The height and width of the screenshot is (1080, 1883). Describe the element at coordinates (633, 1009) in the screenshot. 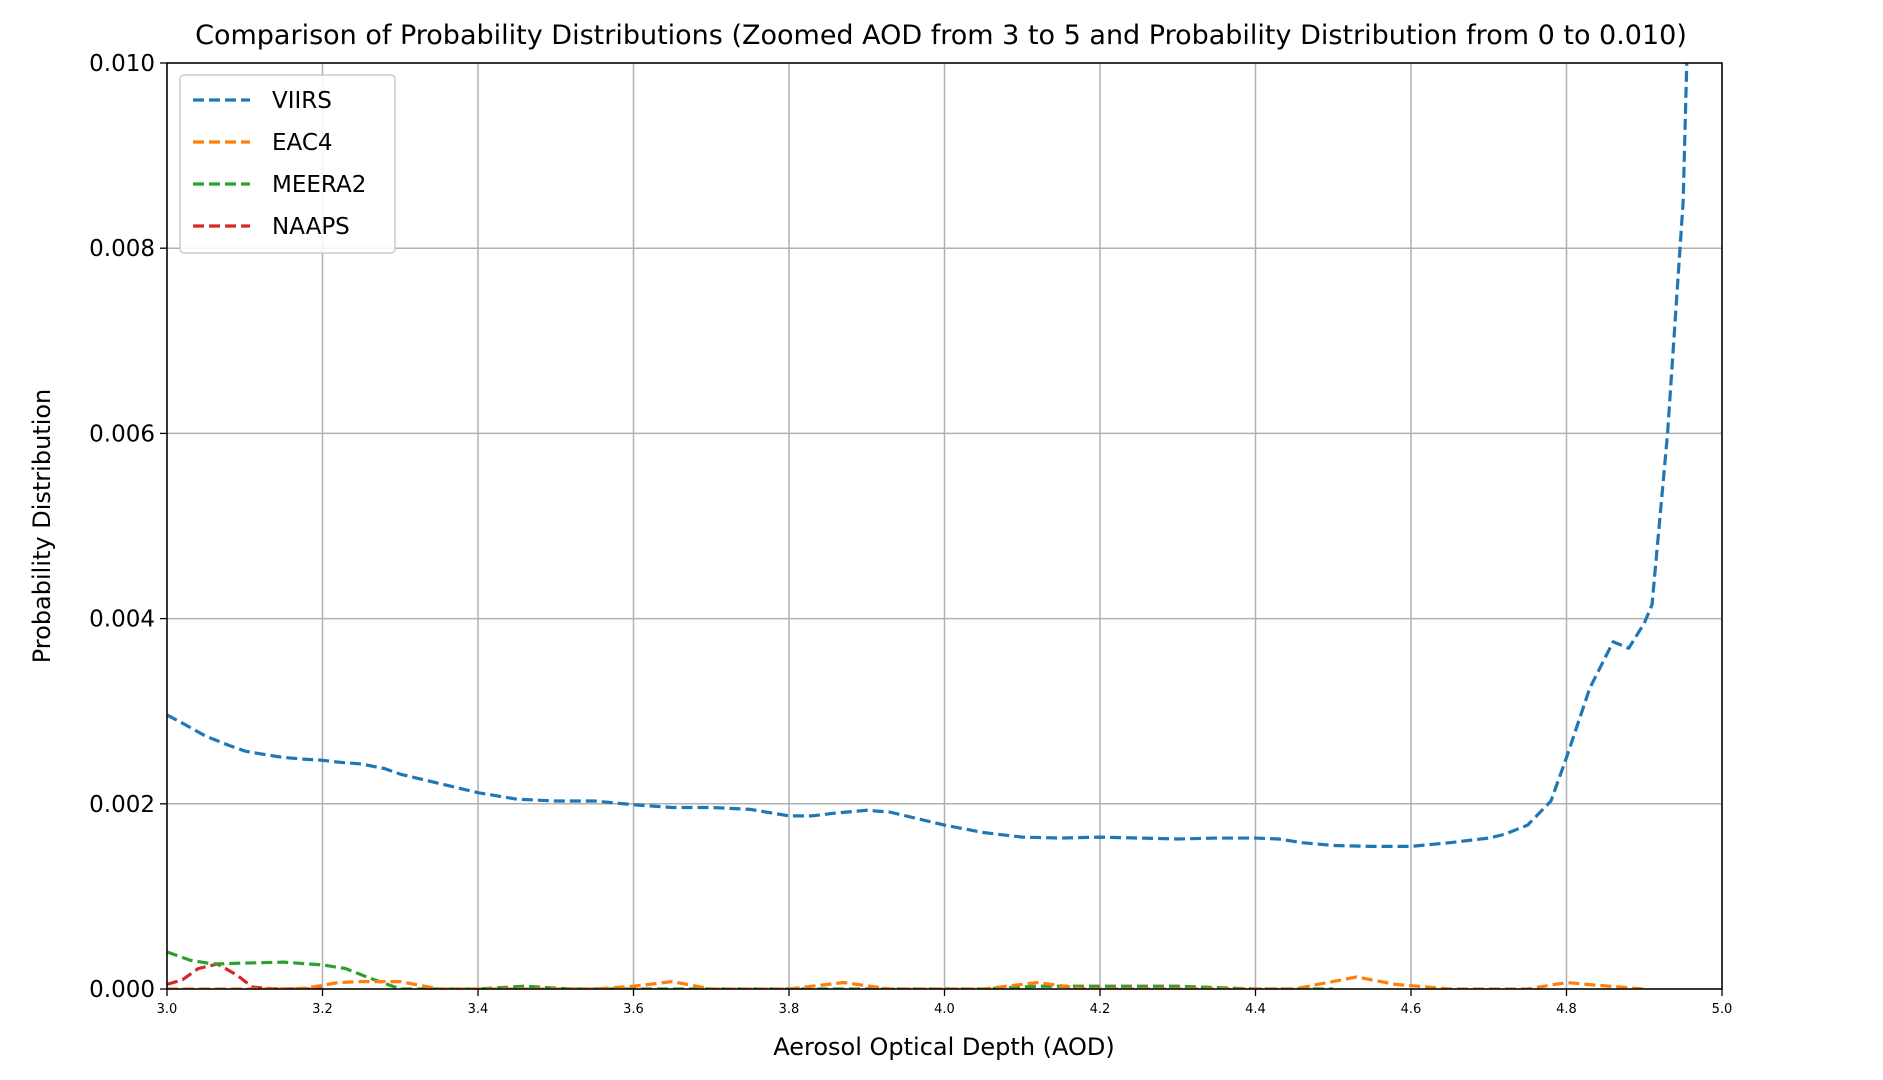

I see `x-tick-label: 3.6` at that location.